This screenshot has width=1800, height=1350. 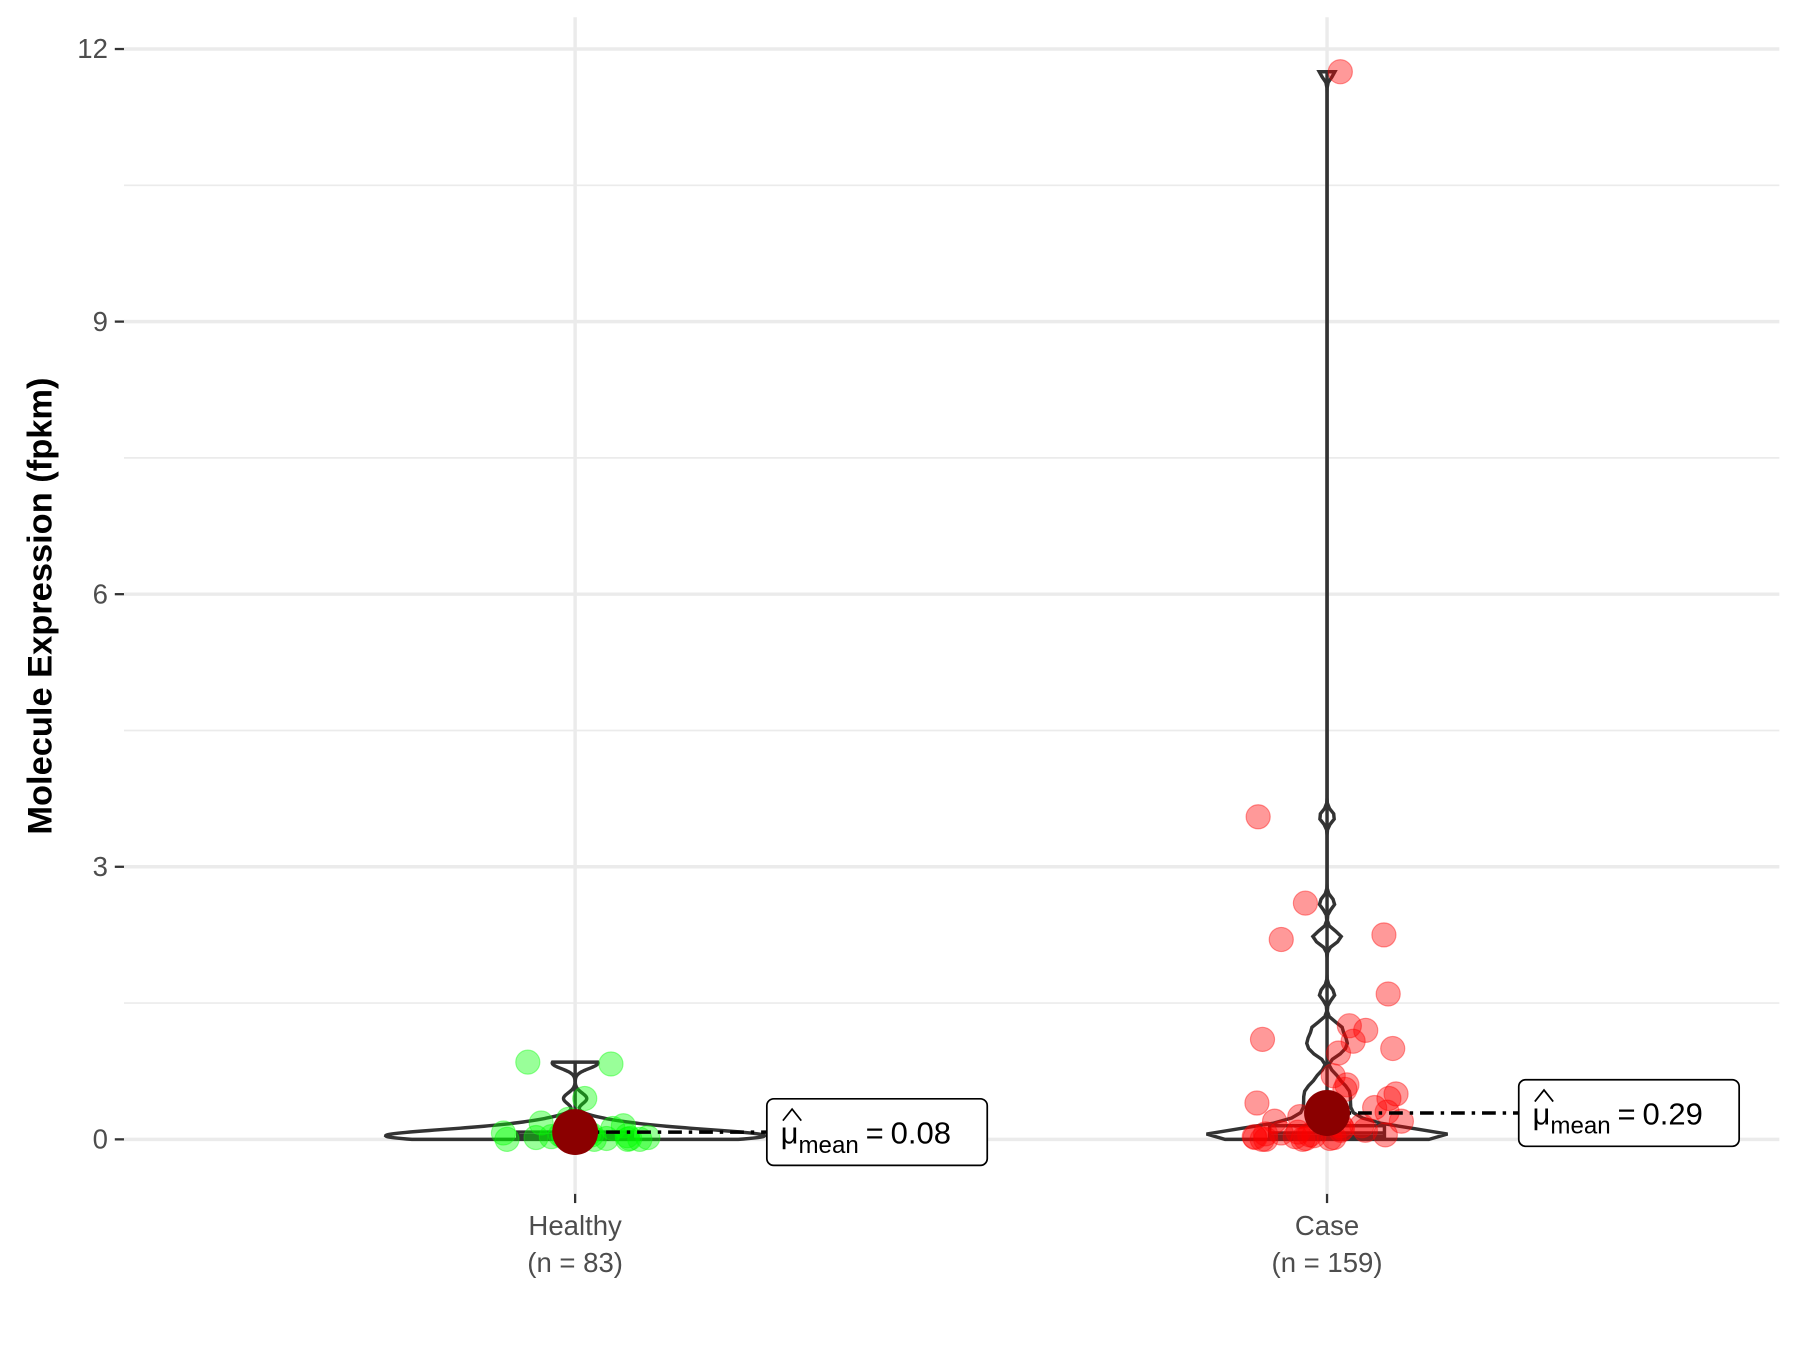 What do you see at coordinates (41, 606) in the screenshot?
I see `y-axis-title: Molecule Expression (fpkm)` at bounding box center [41, 606].